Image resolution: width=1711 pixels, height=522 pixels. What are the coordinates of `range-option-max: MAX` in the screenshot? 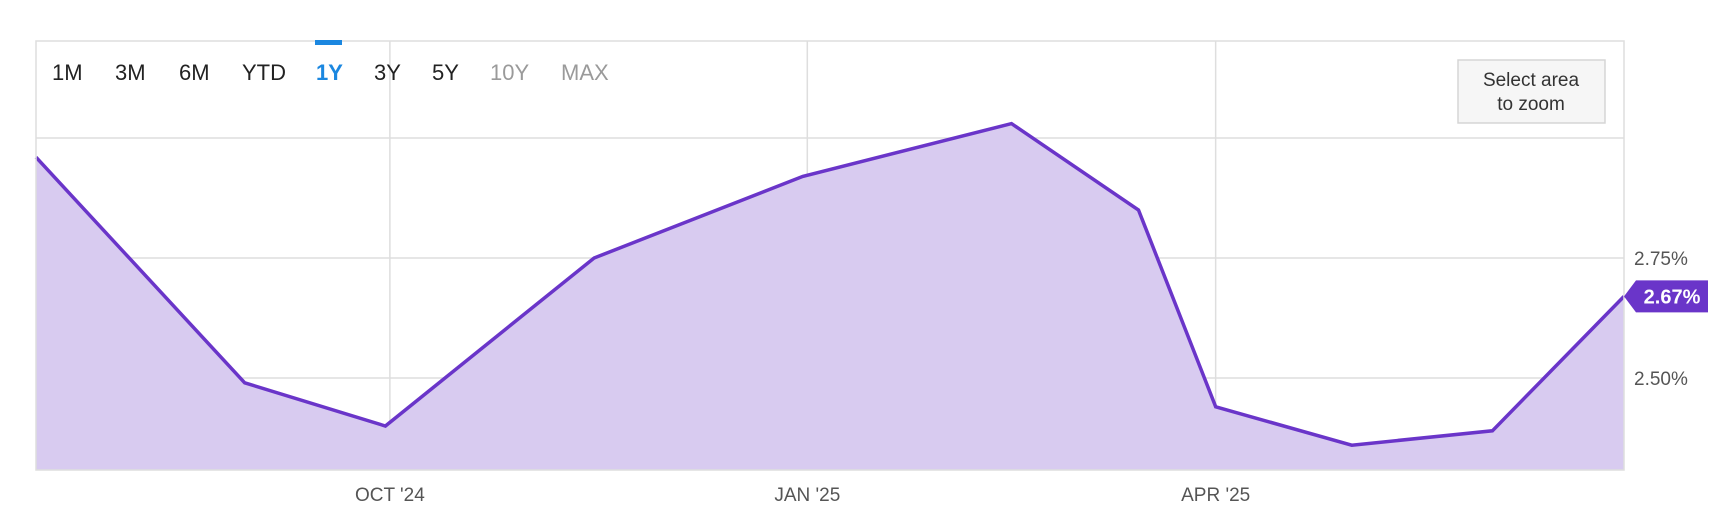 It's located at (585, 72).